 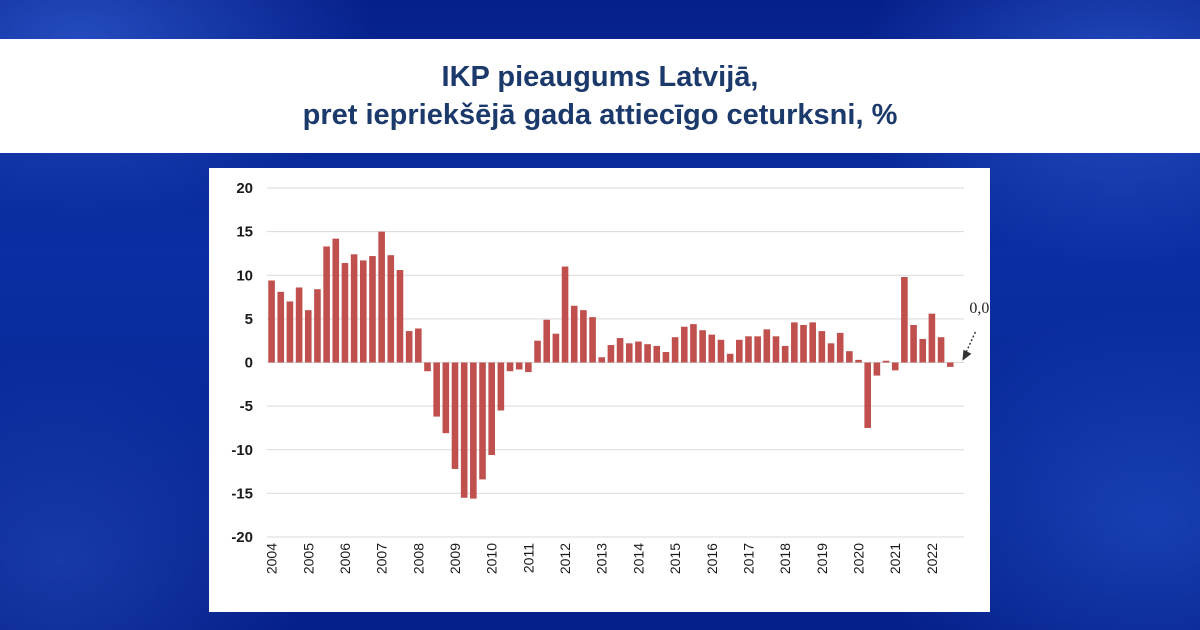 I want to click on y-tick-label: 5, so click(x=249, y=319).